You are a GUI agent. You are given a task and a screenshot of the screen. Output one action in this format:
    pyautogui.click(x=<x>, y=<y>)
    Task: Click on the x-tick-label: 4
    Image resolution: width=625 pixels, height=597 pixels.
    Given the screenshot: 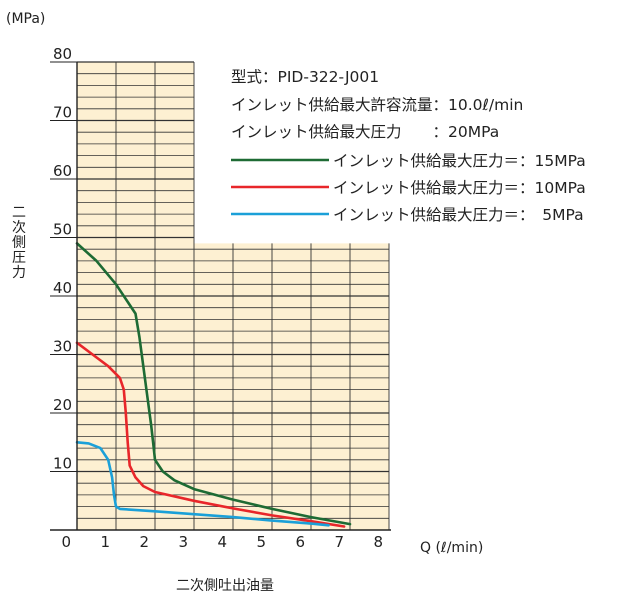 What is the action you would take?
    pyautogui.click(x=222, y=542)
    